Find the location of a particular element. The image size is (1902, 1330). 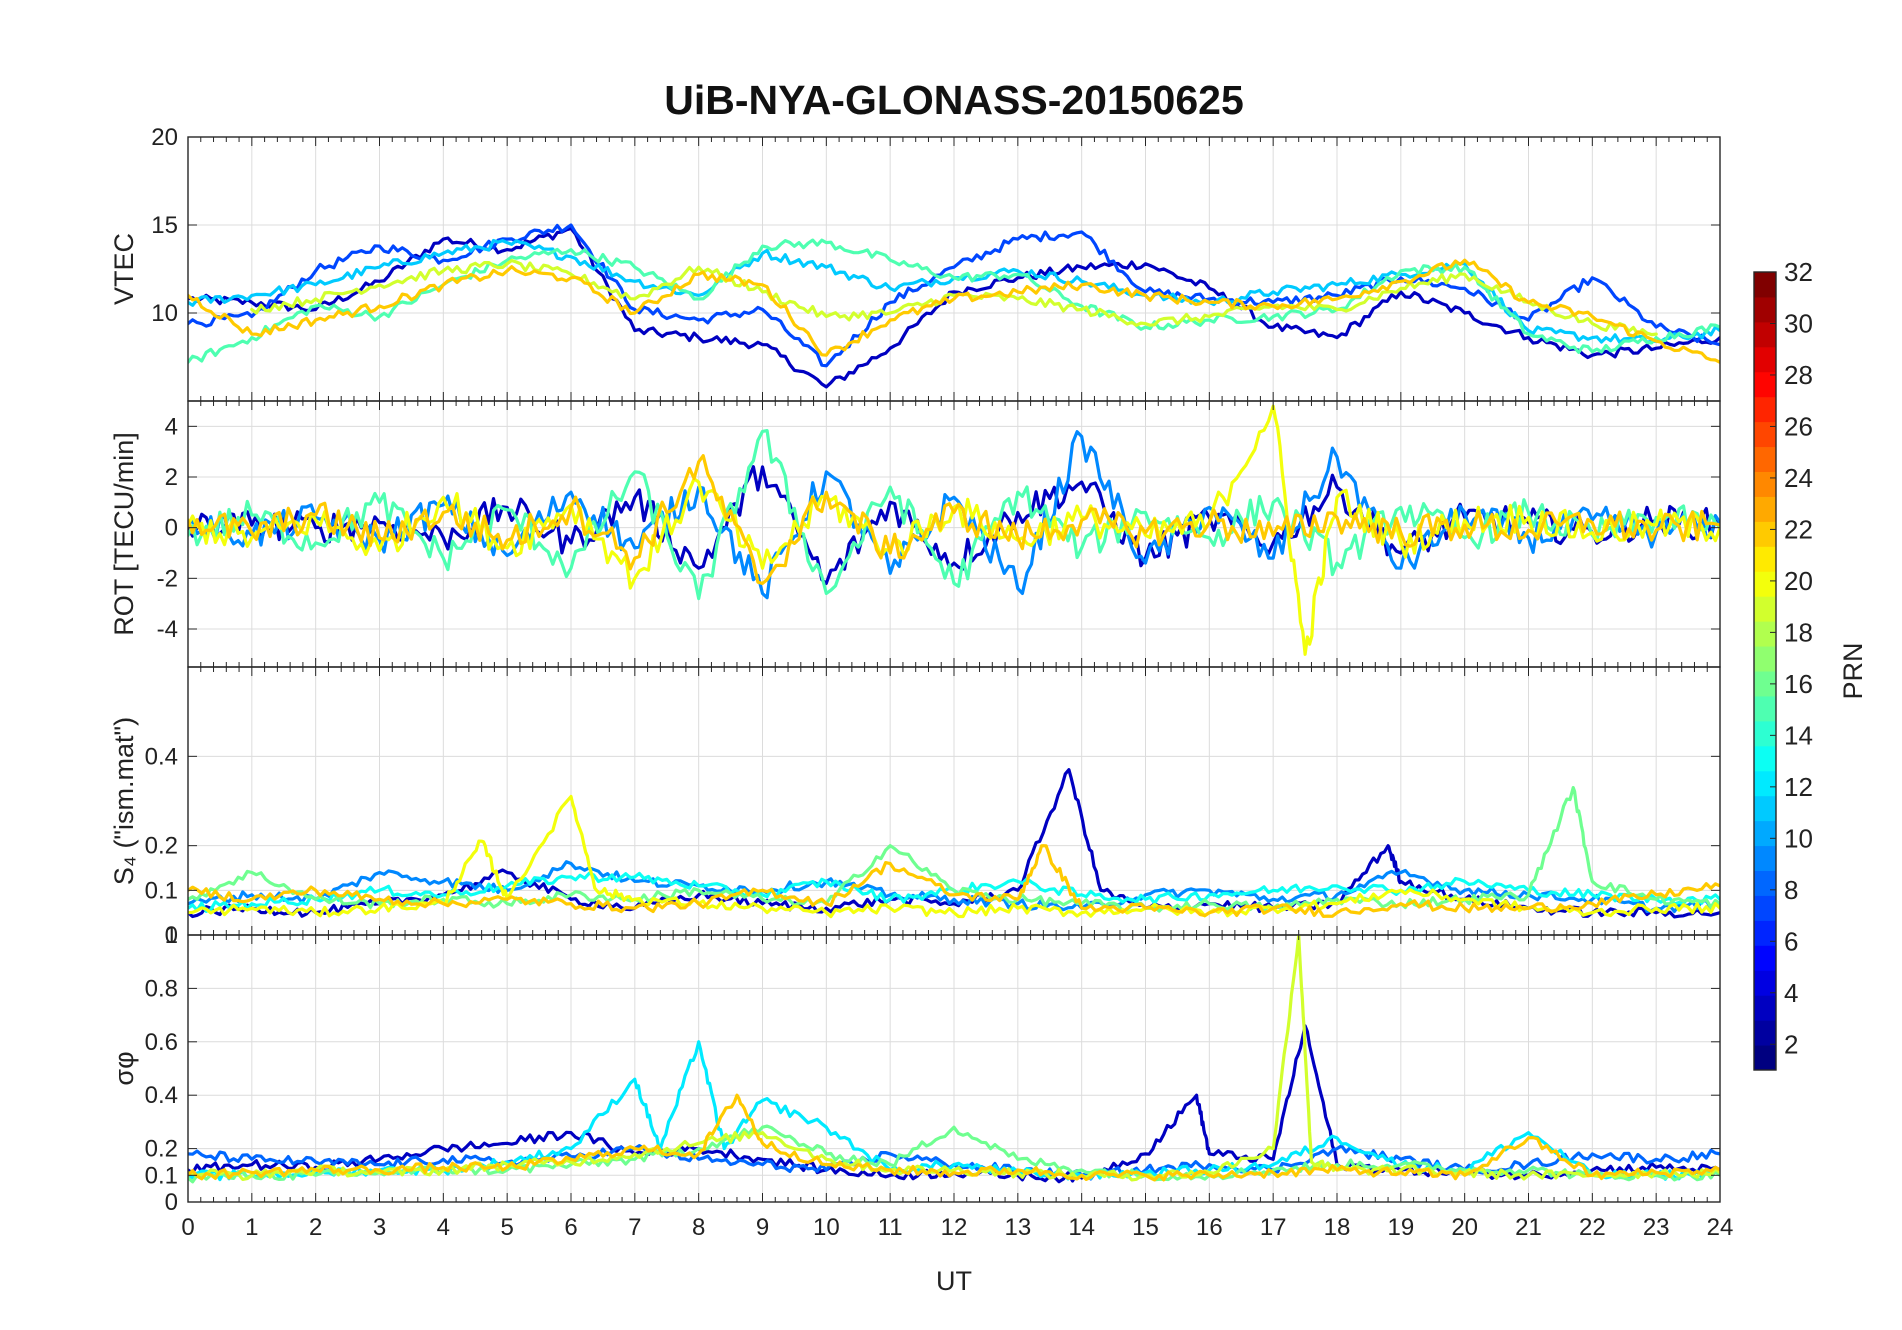

x-tick-label: 23 is located at coordinates (1656, 1227).